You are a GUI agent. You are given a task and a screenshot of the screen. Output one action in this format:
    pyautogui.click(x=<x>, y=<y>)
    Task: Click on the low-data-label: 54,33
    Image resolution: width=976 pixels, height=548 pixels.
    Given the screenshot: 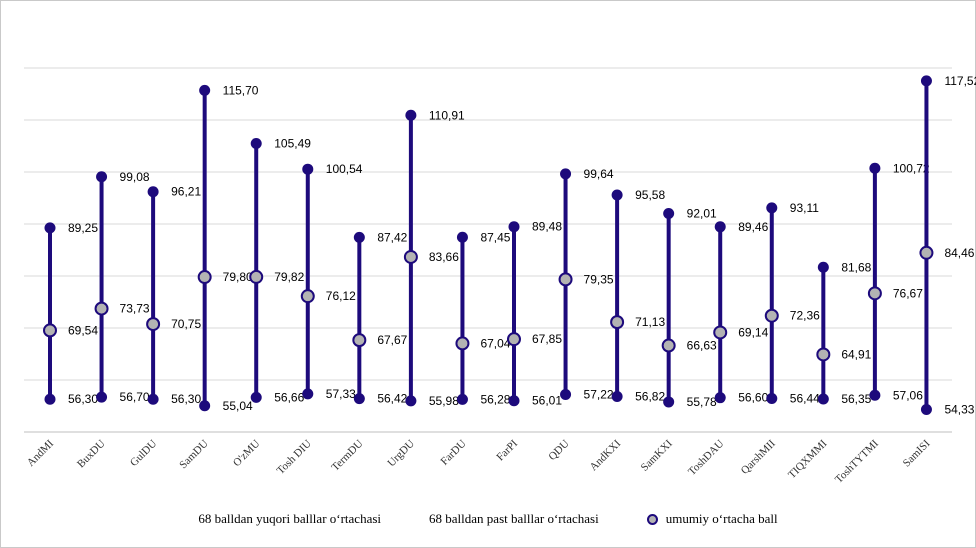 What is the action you would take?
    pyautogui.click(x=959, y=409)
    